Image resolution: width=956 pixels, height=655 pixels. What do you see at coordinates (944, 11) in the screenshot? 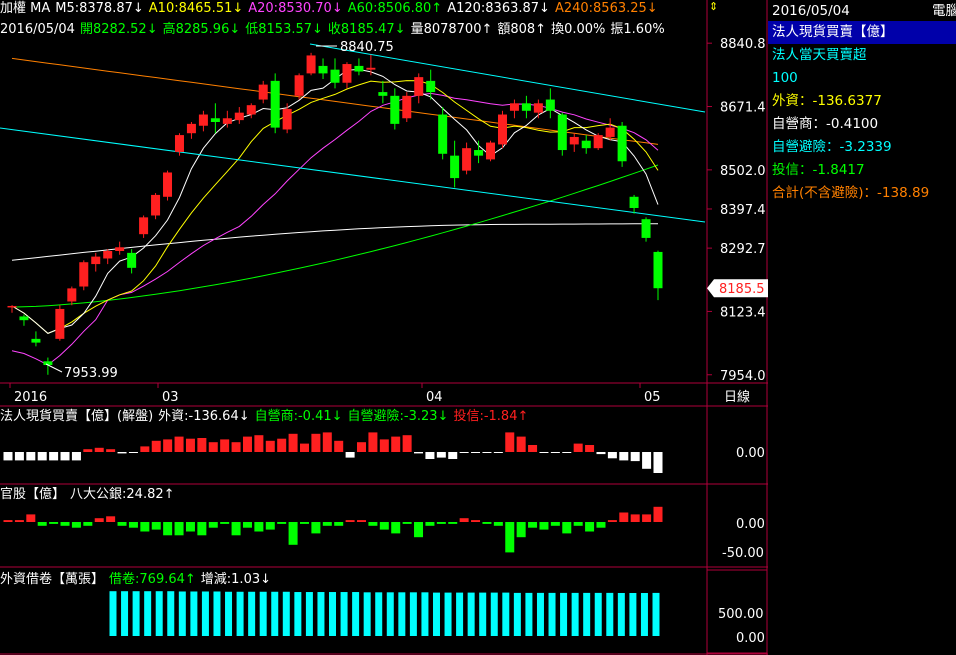
I see `panel-corner-label: 電腦` at bounding box center [944, 11].